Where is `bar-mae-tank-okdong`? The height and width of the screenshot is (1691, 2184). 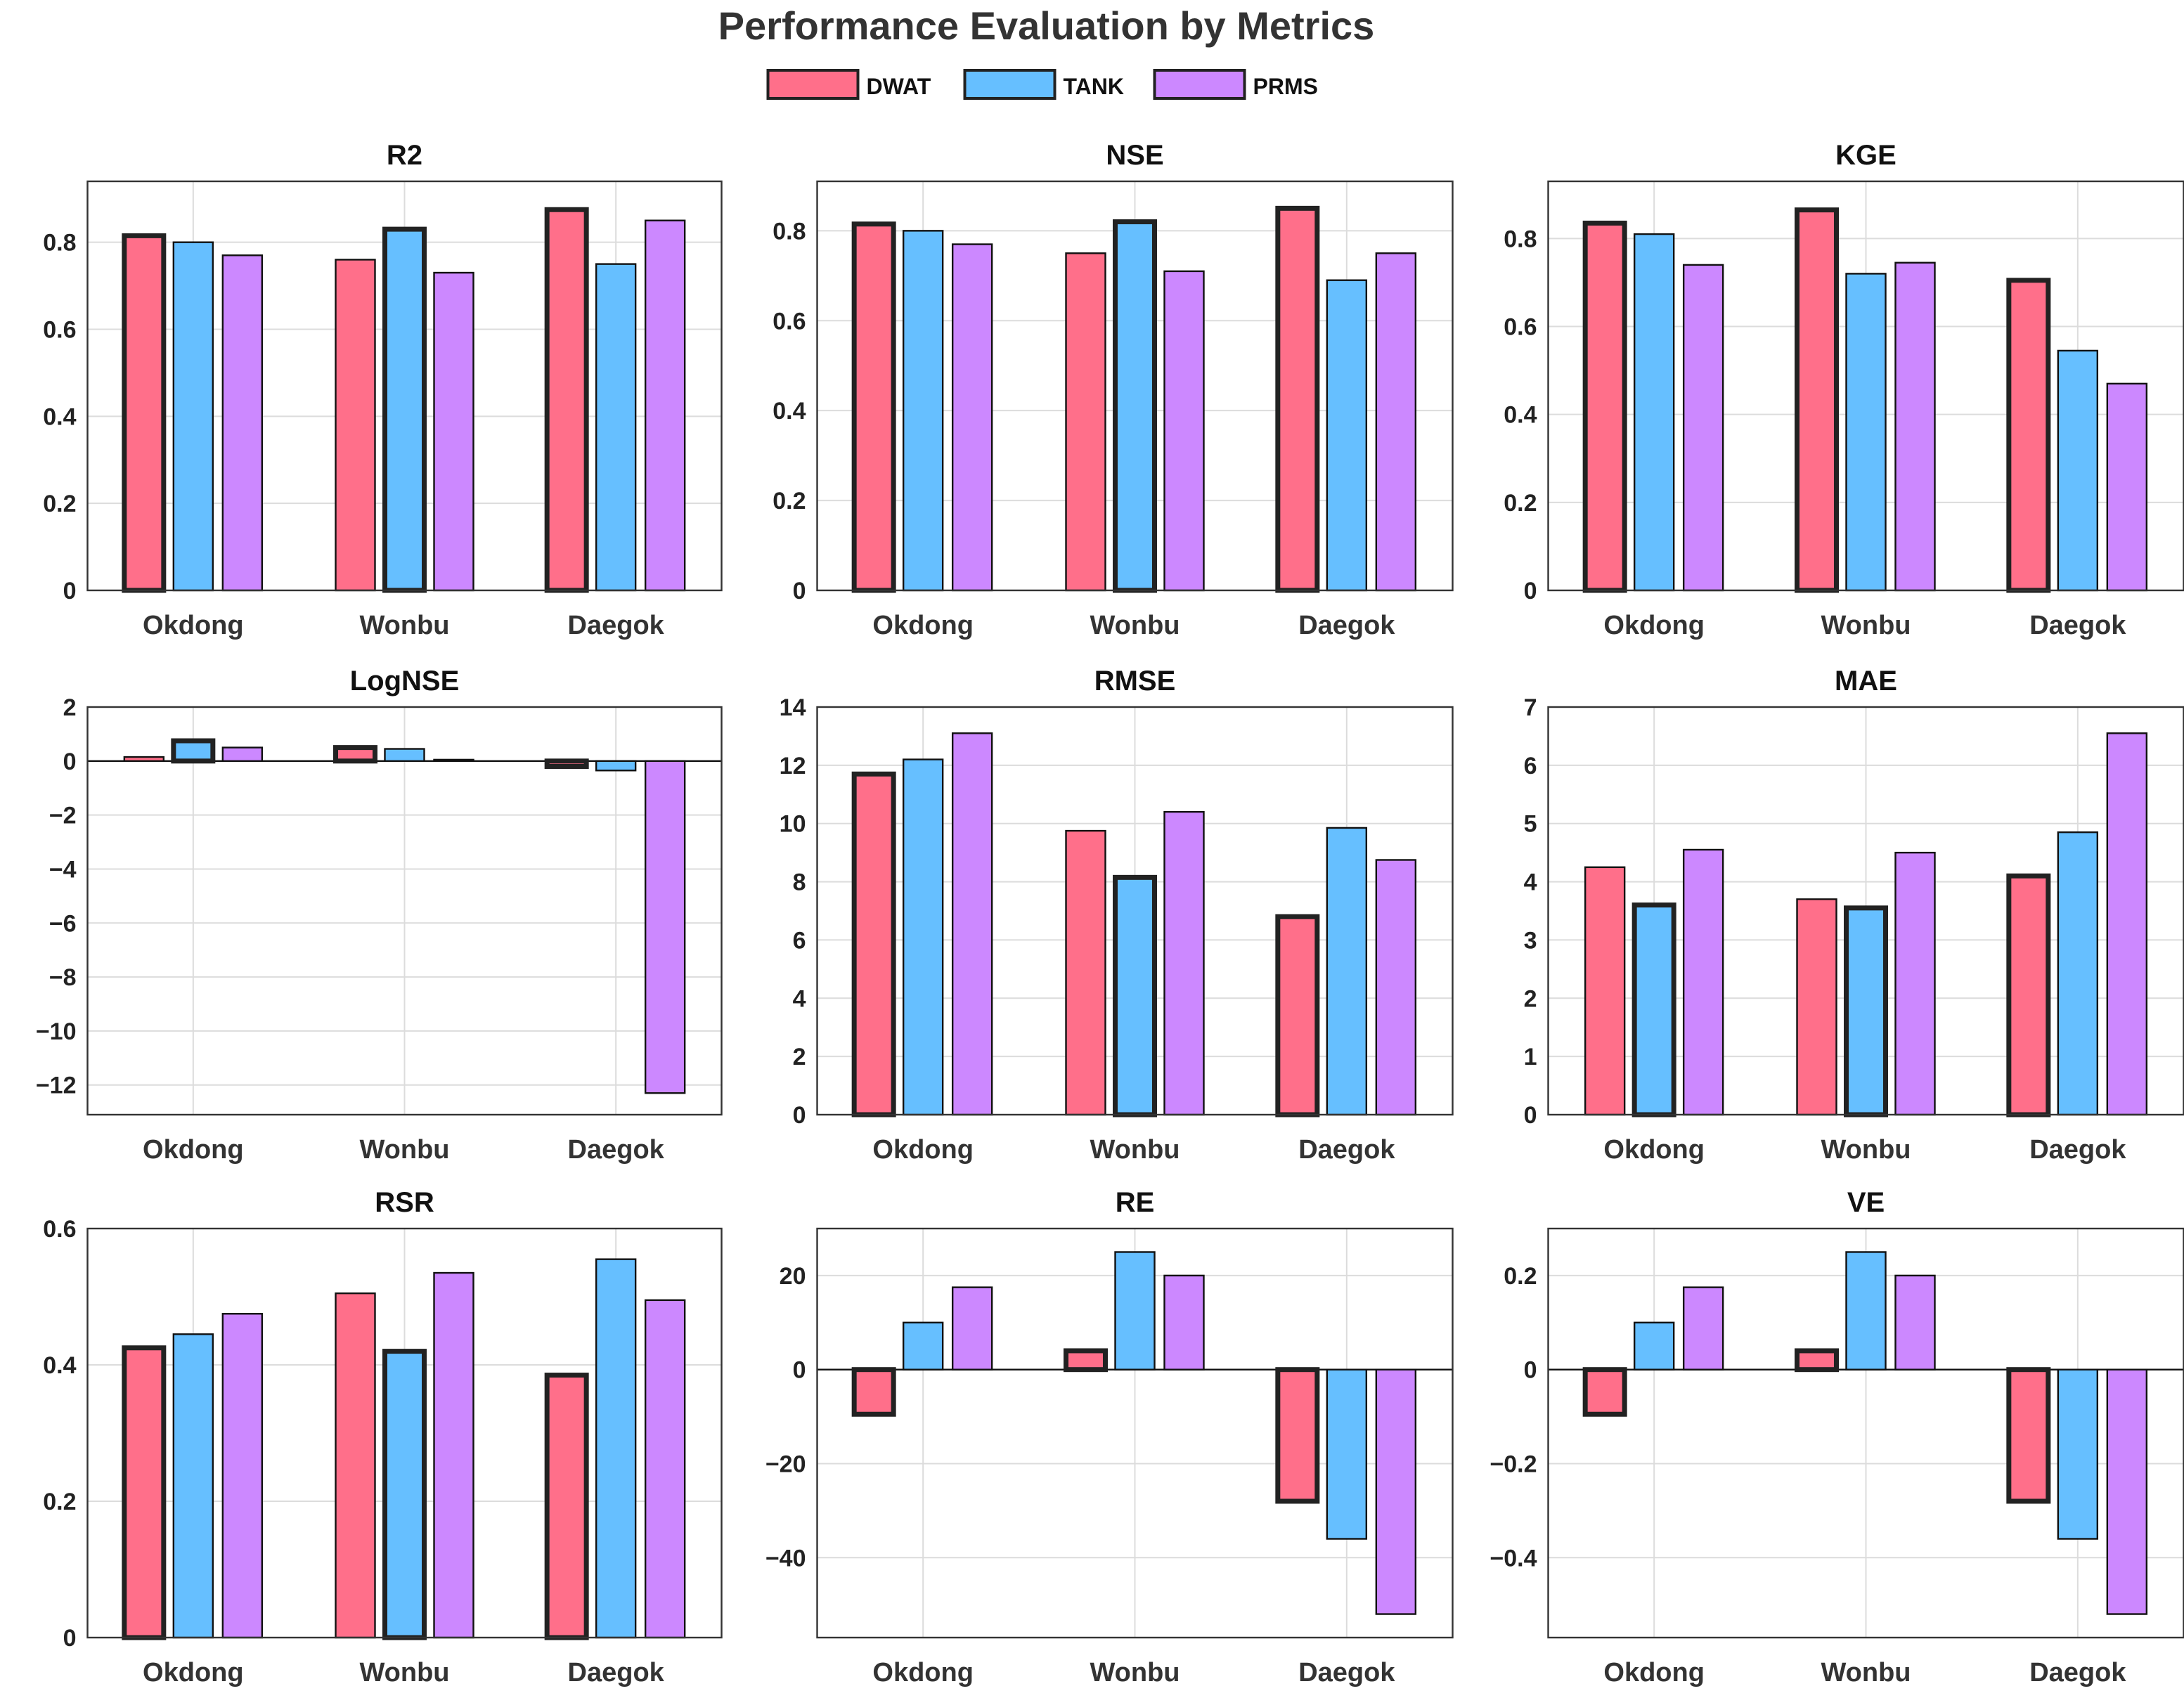
bar-mae-tank-okdong is located at coordinates (1653, 1009).